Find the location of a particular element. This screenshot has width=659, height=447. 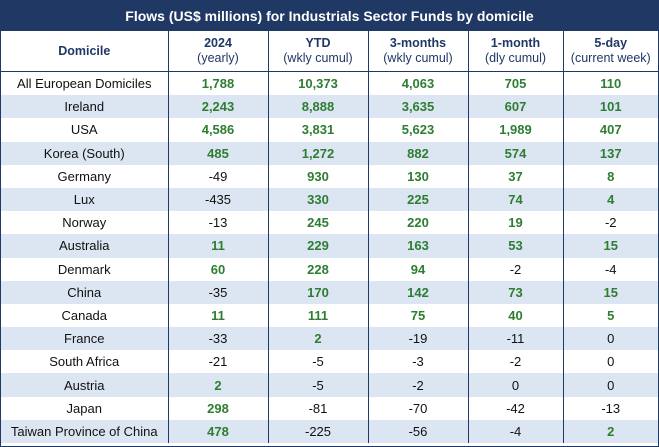

value-cell: -3 is located at coordinates (417, 362).